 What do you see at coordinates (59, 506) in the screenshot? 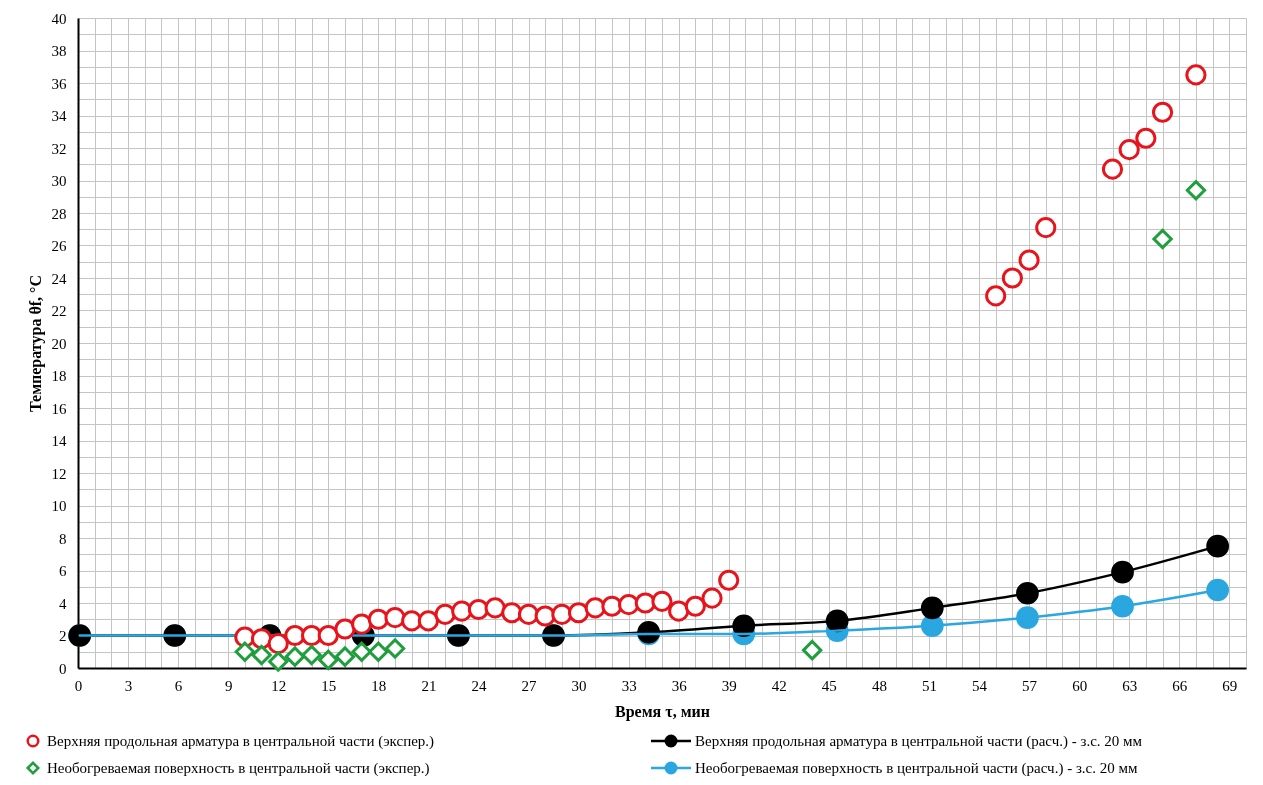
I see `y-tick-label: 10` at bounding box center [59, 506].